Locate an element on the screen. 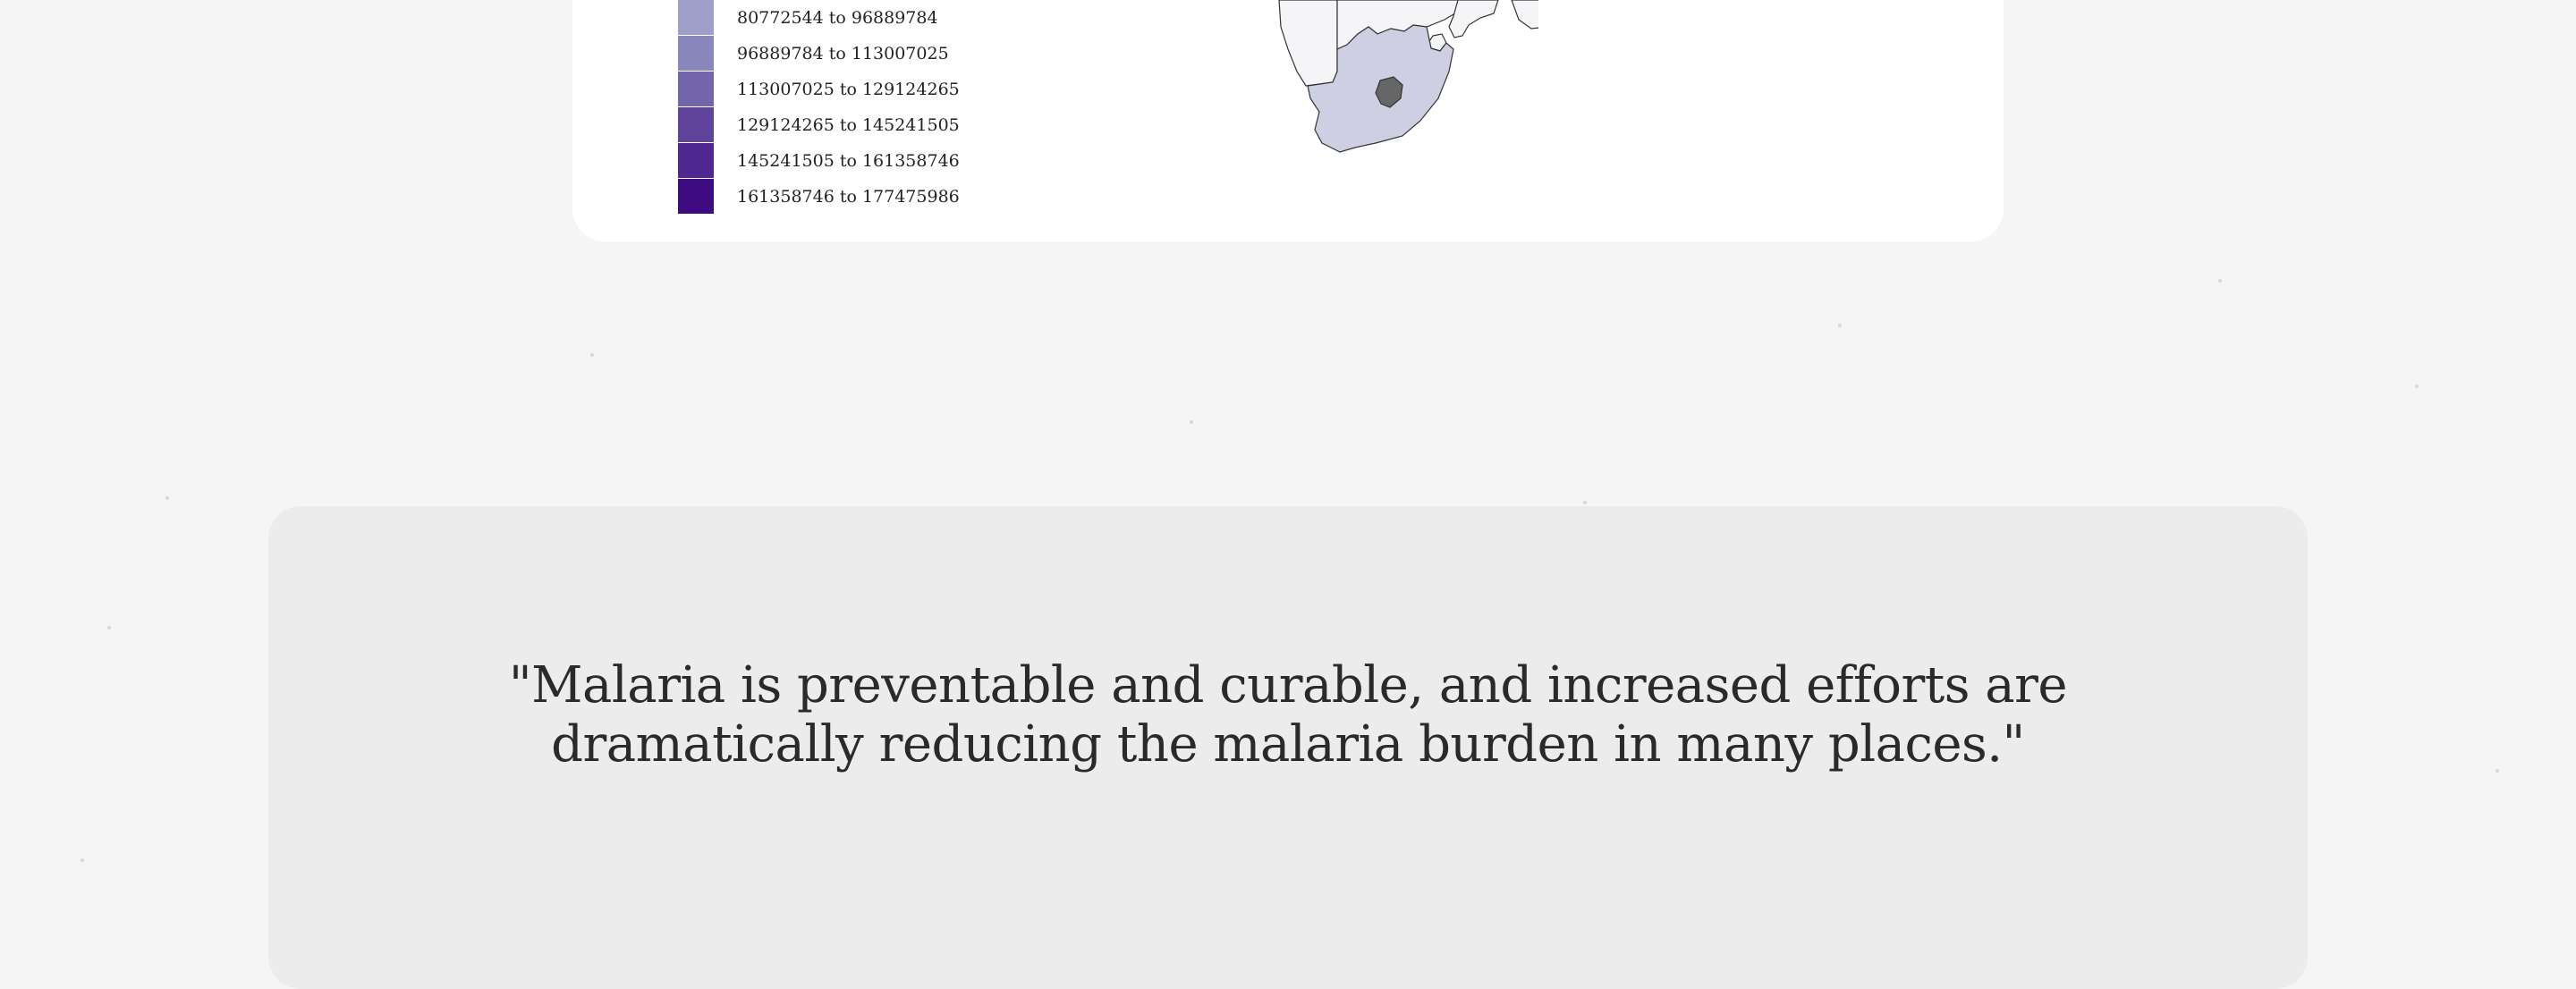 The width and height of the screenshot is (2576, 989). legend-item: 80772544 to 96889784 is located at coordinates (819, 18).